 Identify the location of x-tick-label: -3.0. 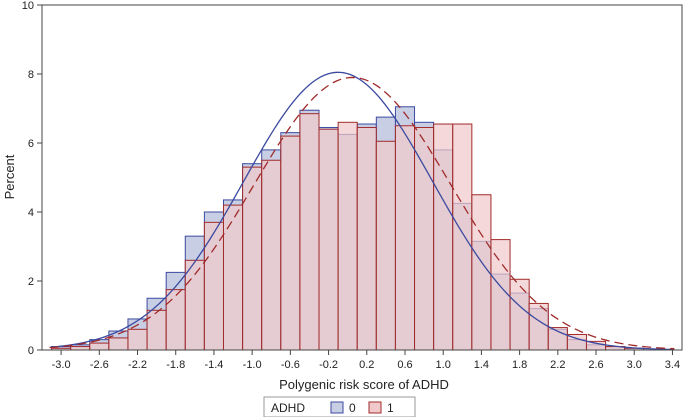
(61, 365).